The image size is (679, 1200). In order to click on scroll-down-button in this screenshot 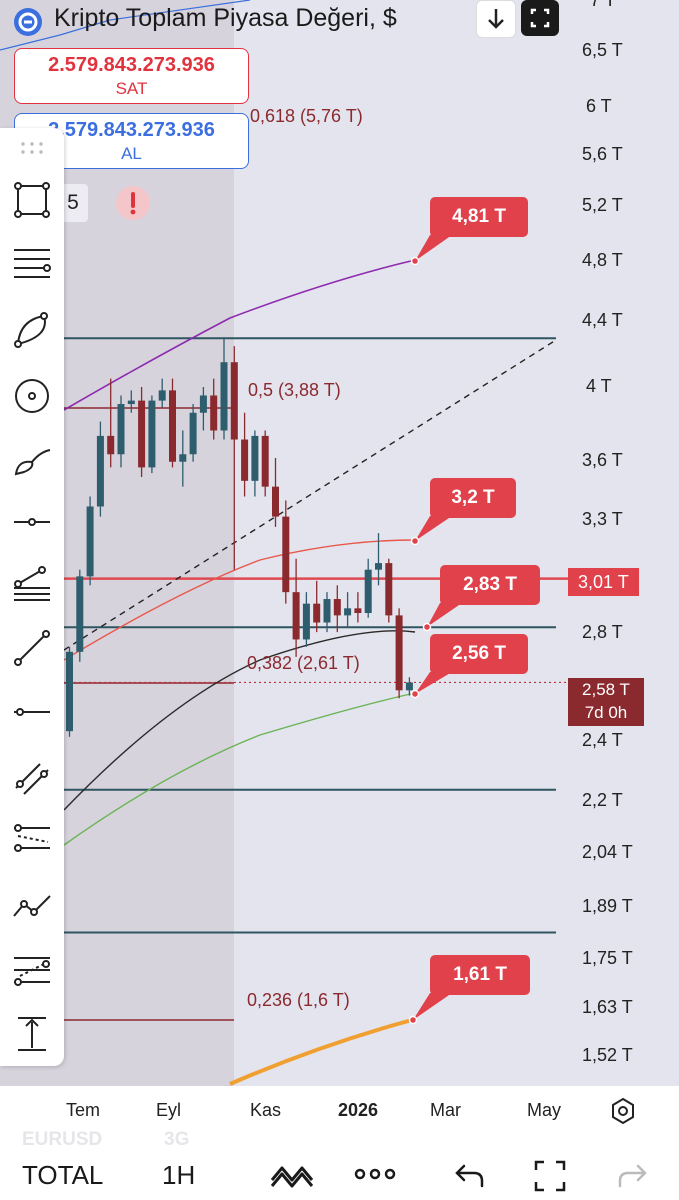, I will do `click(496, 19)`.